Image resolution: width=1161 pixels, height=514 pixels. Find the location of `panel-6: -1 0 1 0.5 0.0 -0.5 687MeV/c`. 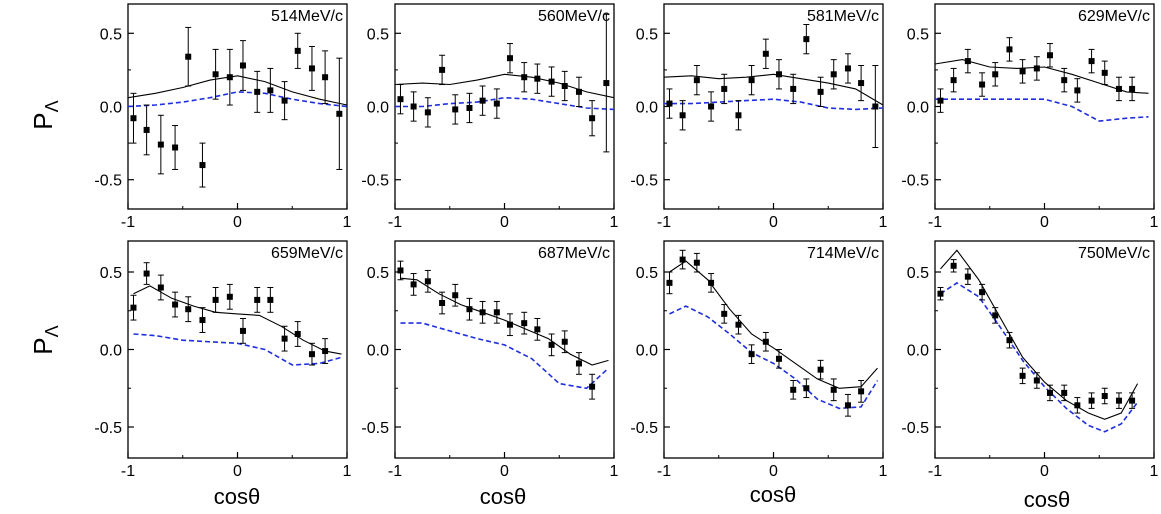

panel-6: -1 0 1 0.5 0.0 -0.5 687MeV/c is located at coordinates (490, 360).